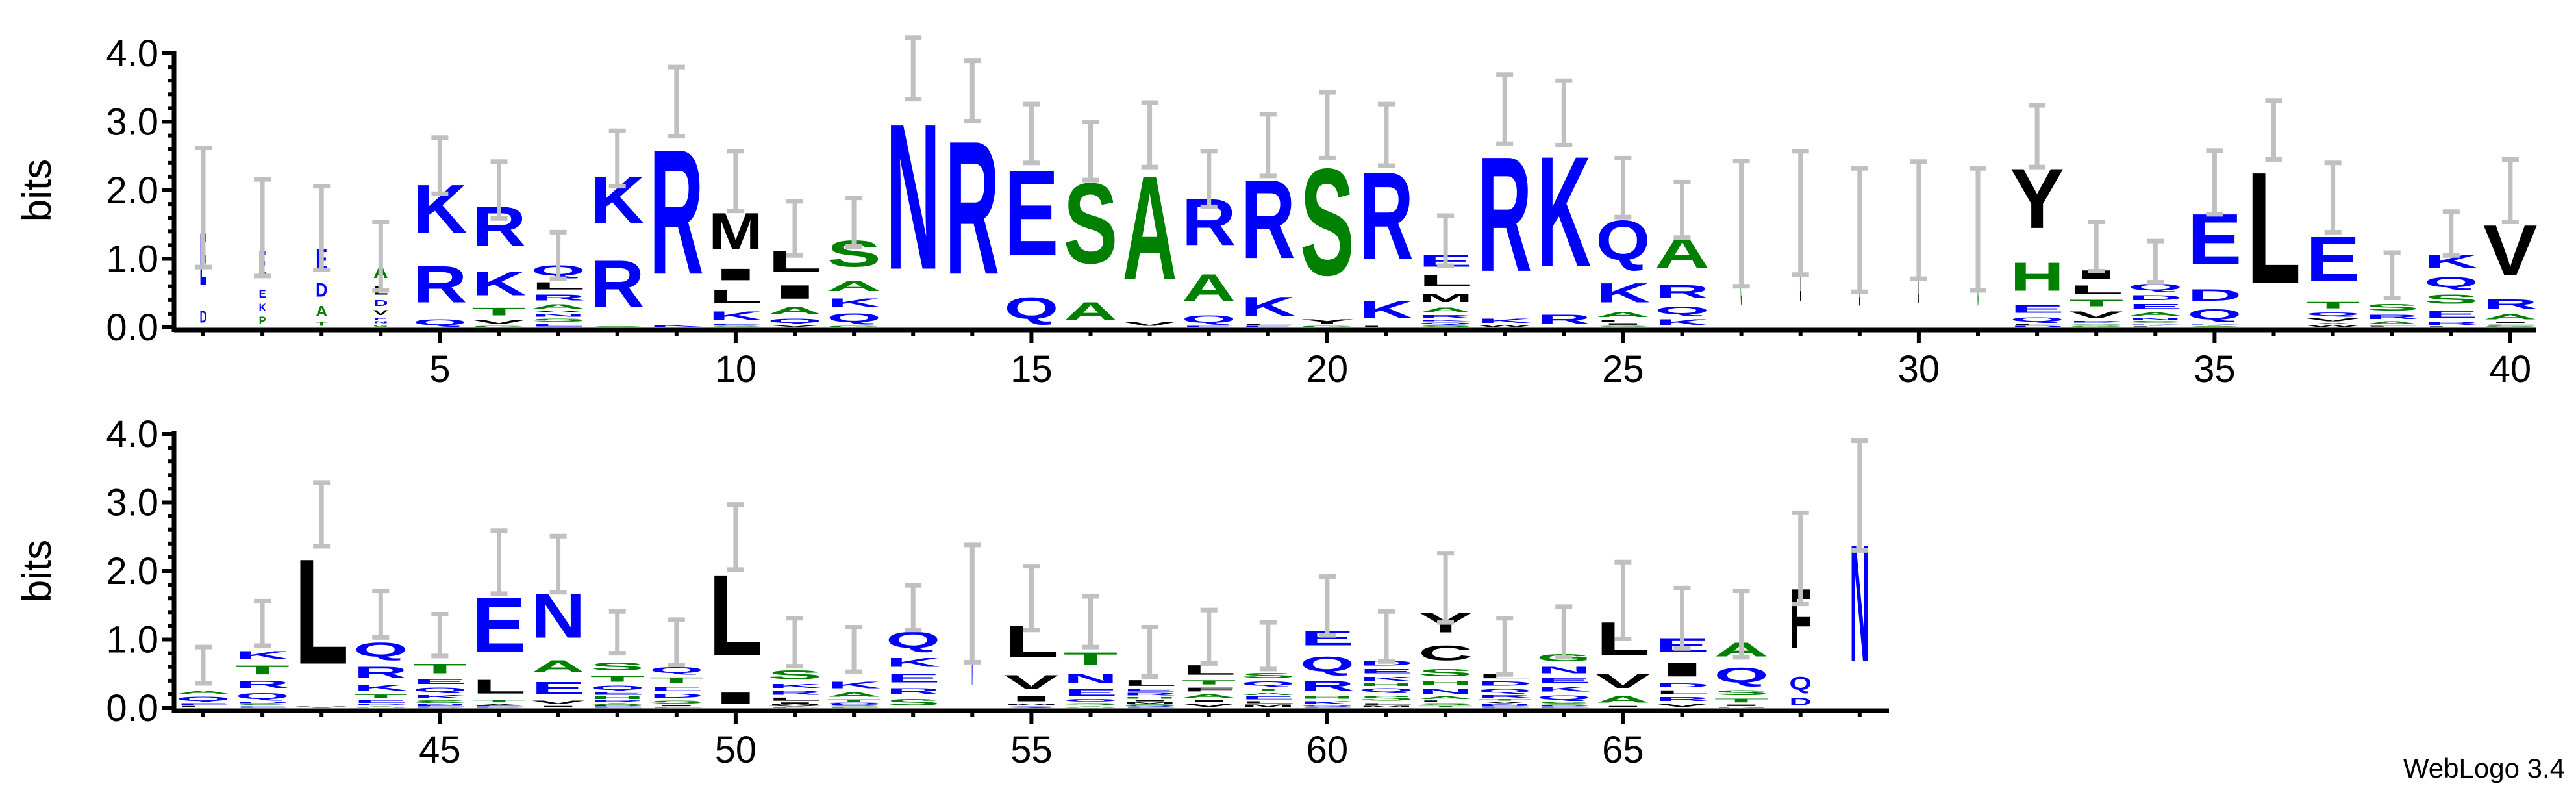 The height and width of the screenshot is (812, 2576). I want to click on logo-column-43: VL, so click(321, 594).